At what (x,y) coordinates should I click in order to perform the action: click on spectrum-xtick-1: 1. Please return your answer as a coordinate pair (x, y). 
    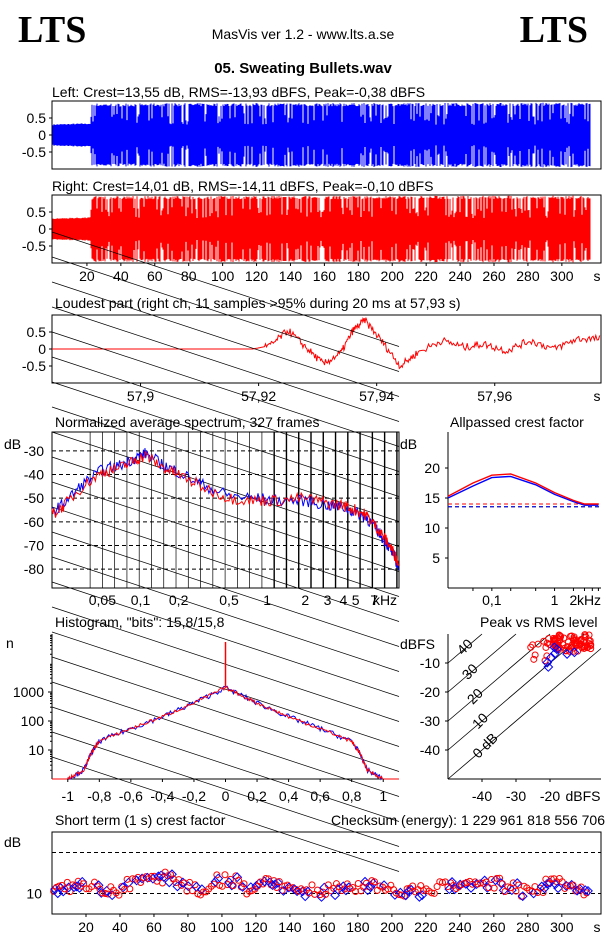
    Looking at the image, I should click on (267, 600).